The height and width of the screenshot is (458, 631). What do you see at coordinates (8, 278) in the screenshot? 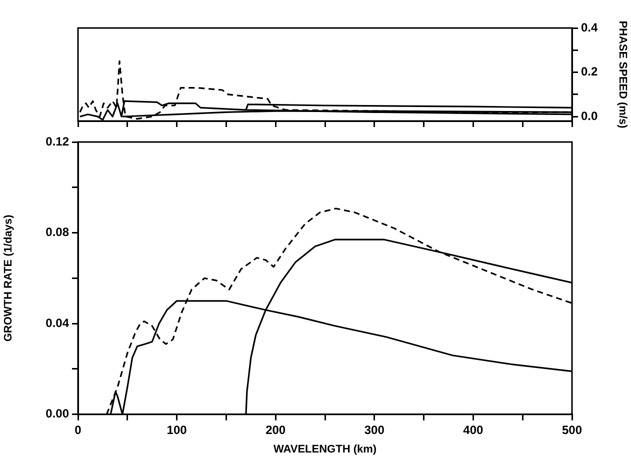
I see `y-axis-title: GROWTH RATE (1/days)` at bounding box center [8, 278].